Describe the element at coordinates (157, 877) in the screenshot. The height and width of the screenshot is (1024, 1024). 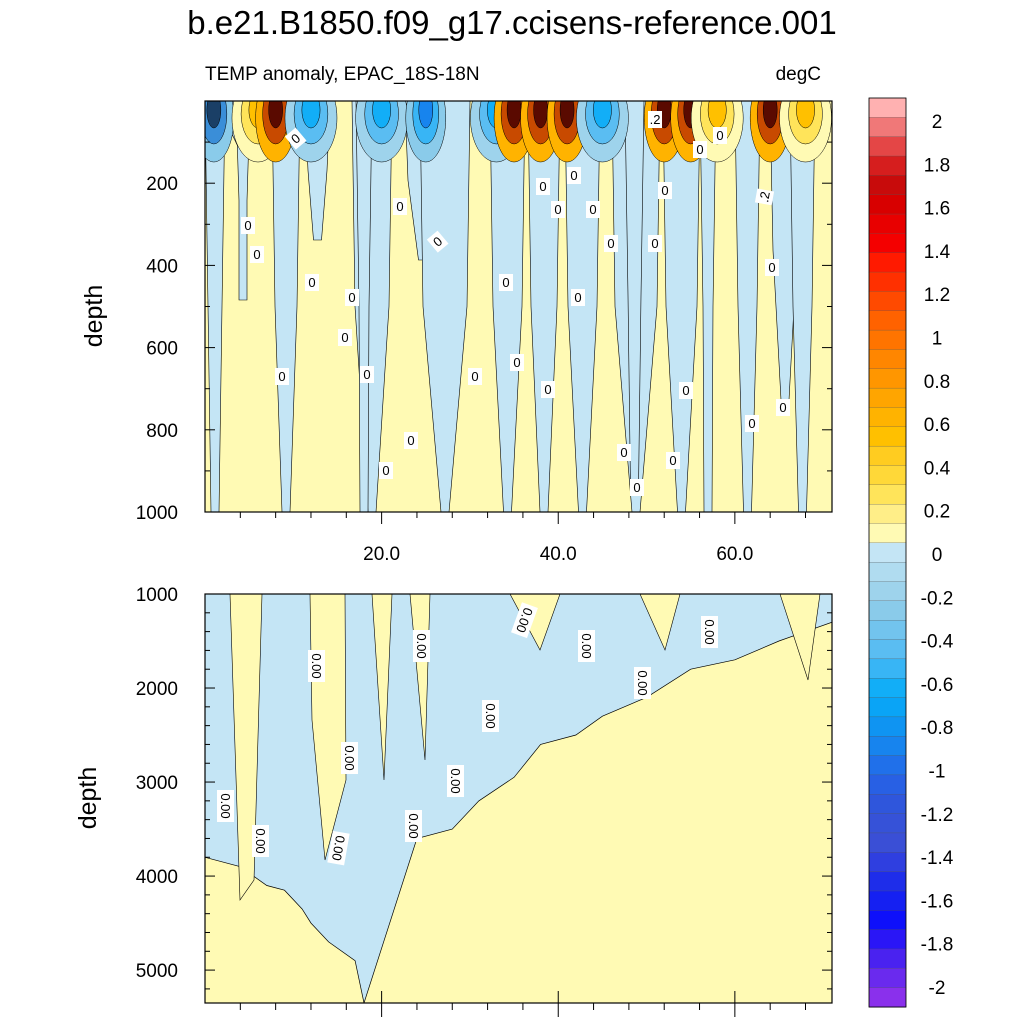
I see `lower-y-tick-label: 4000` at that location.